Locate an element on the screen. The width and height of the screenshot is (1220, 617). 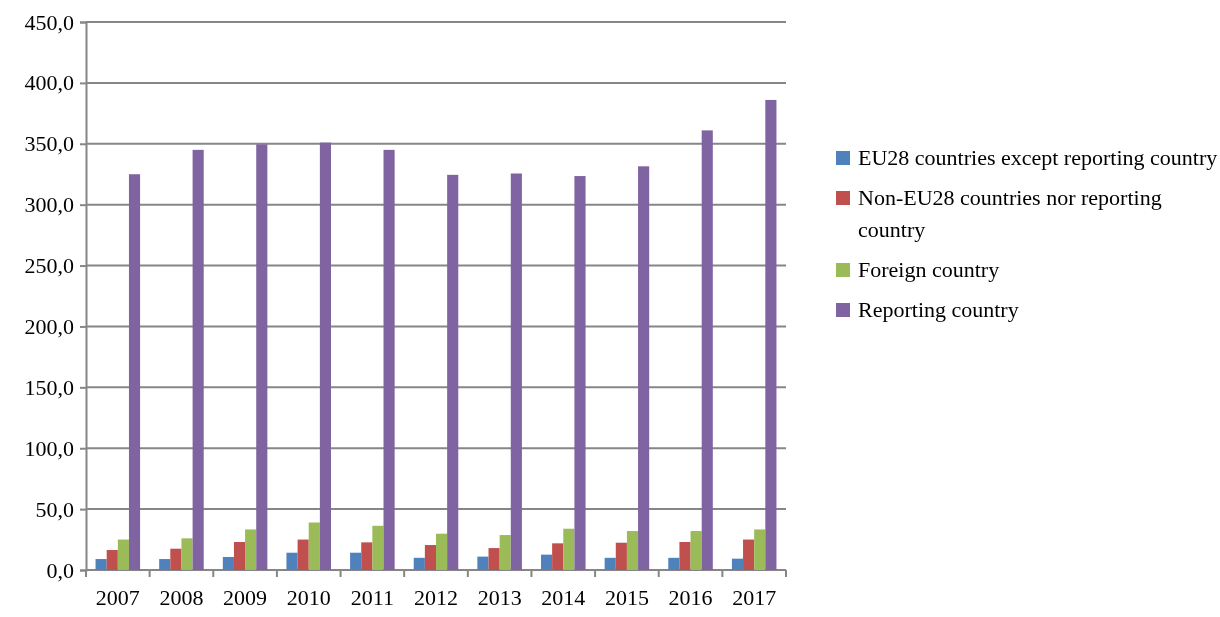
y-tick-label: 400,0 is located at coordinates (49, 83).